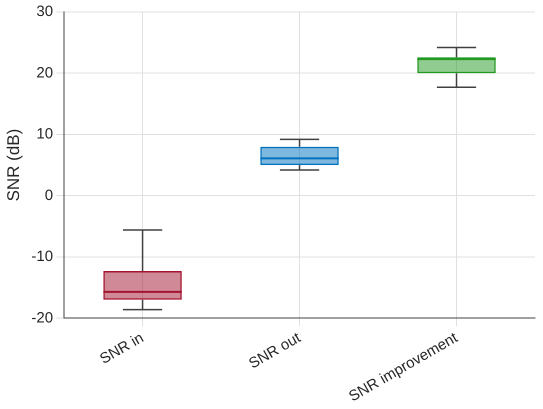 This screenshot has width=543, height=409. I want to click on y-tick-label: 20, so click(45, 73).